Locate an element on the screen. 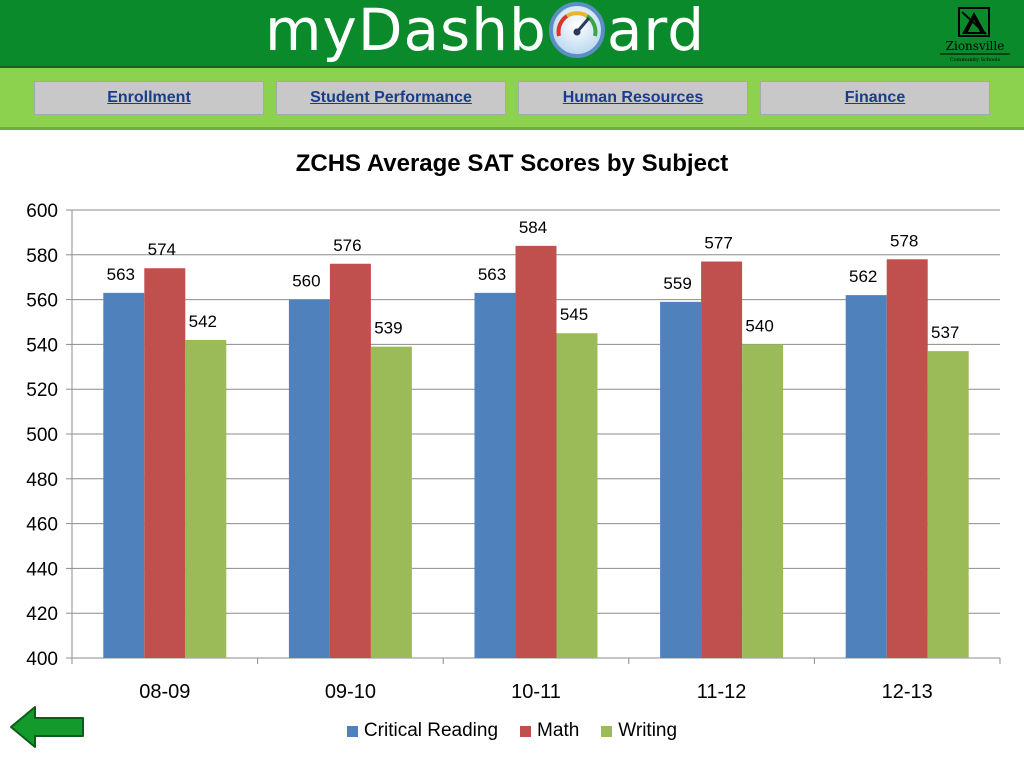 Image resolution: width=1024 pixels, height=768 pixels. district-logo: Zionsville Community Schools is located at coordinates (975, 35).